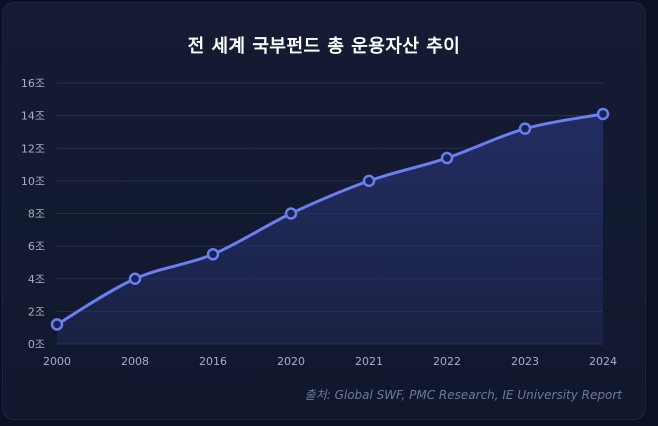 The image size is (658, 426). I want to click on x-tick-label: 2008, so click(135, 361).